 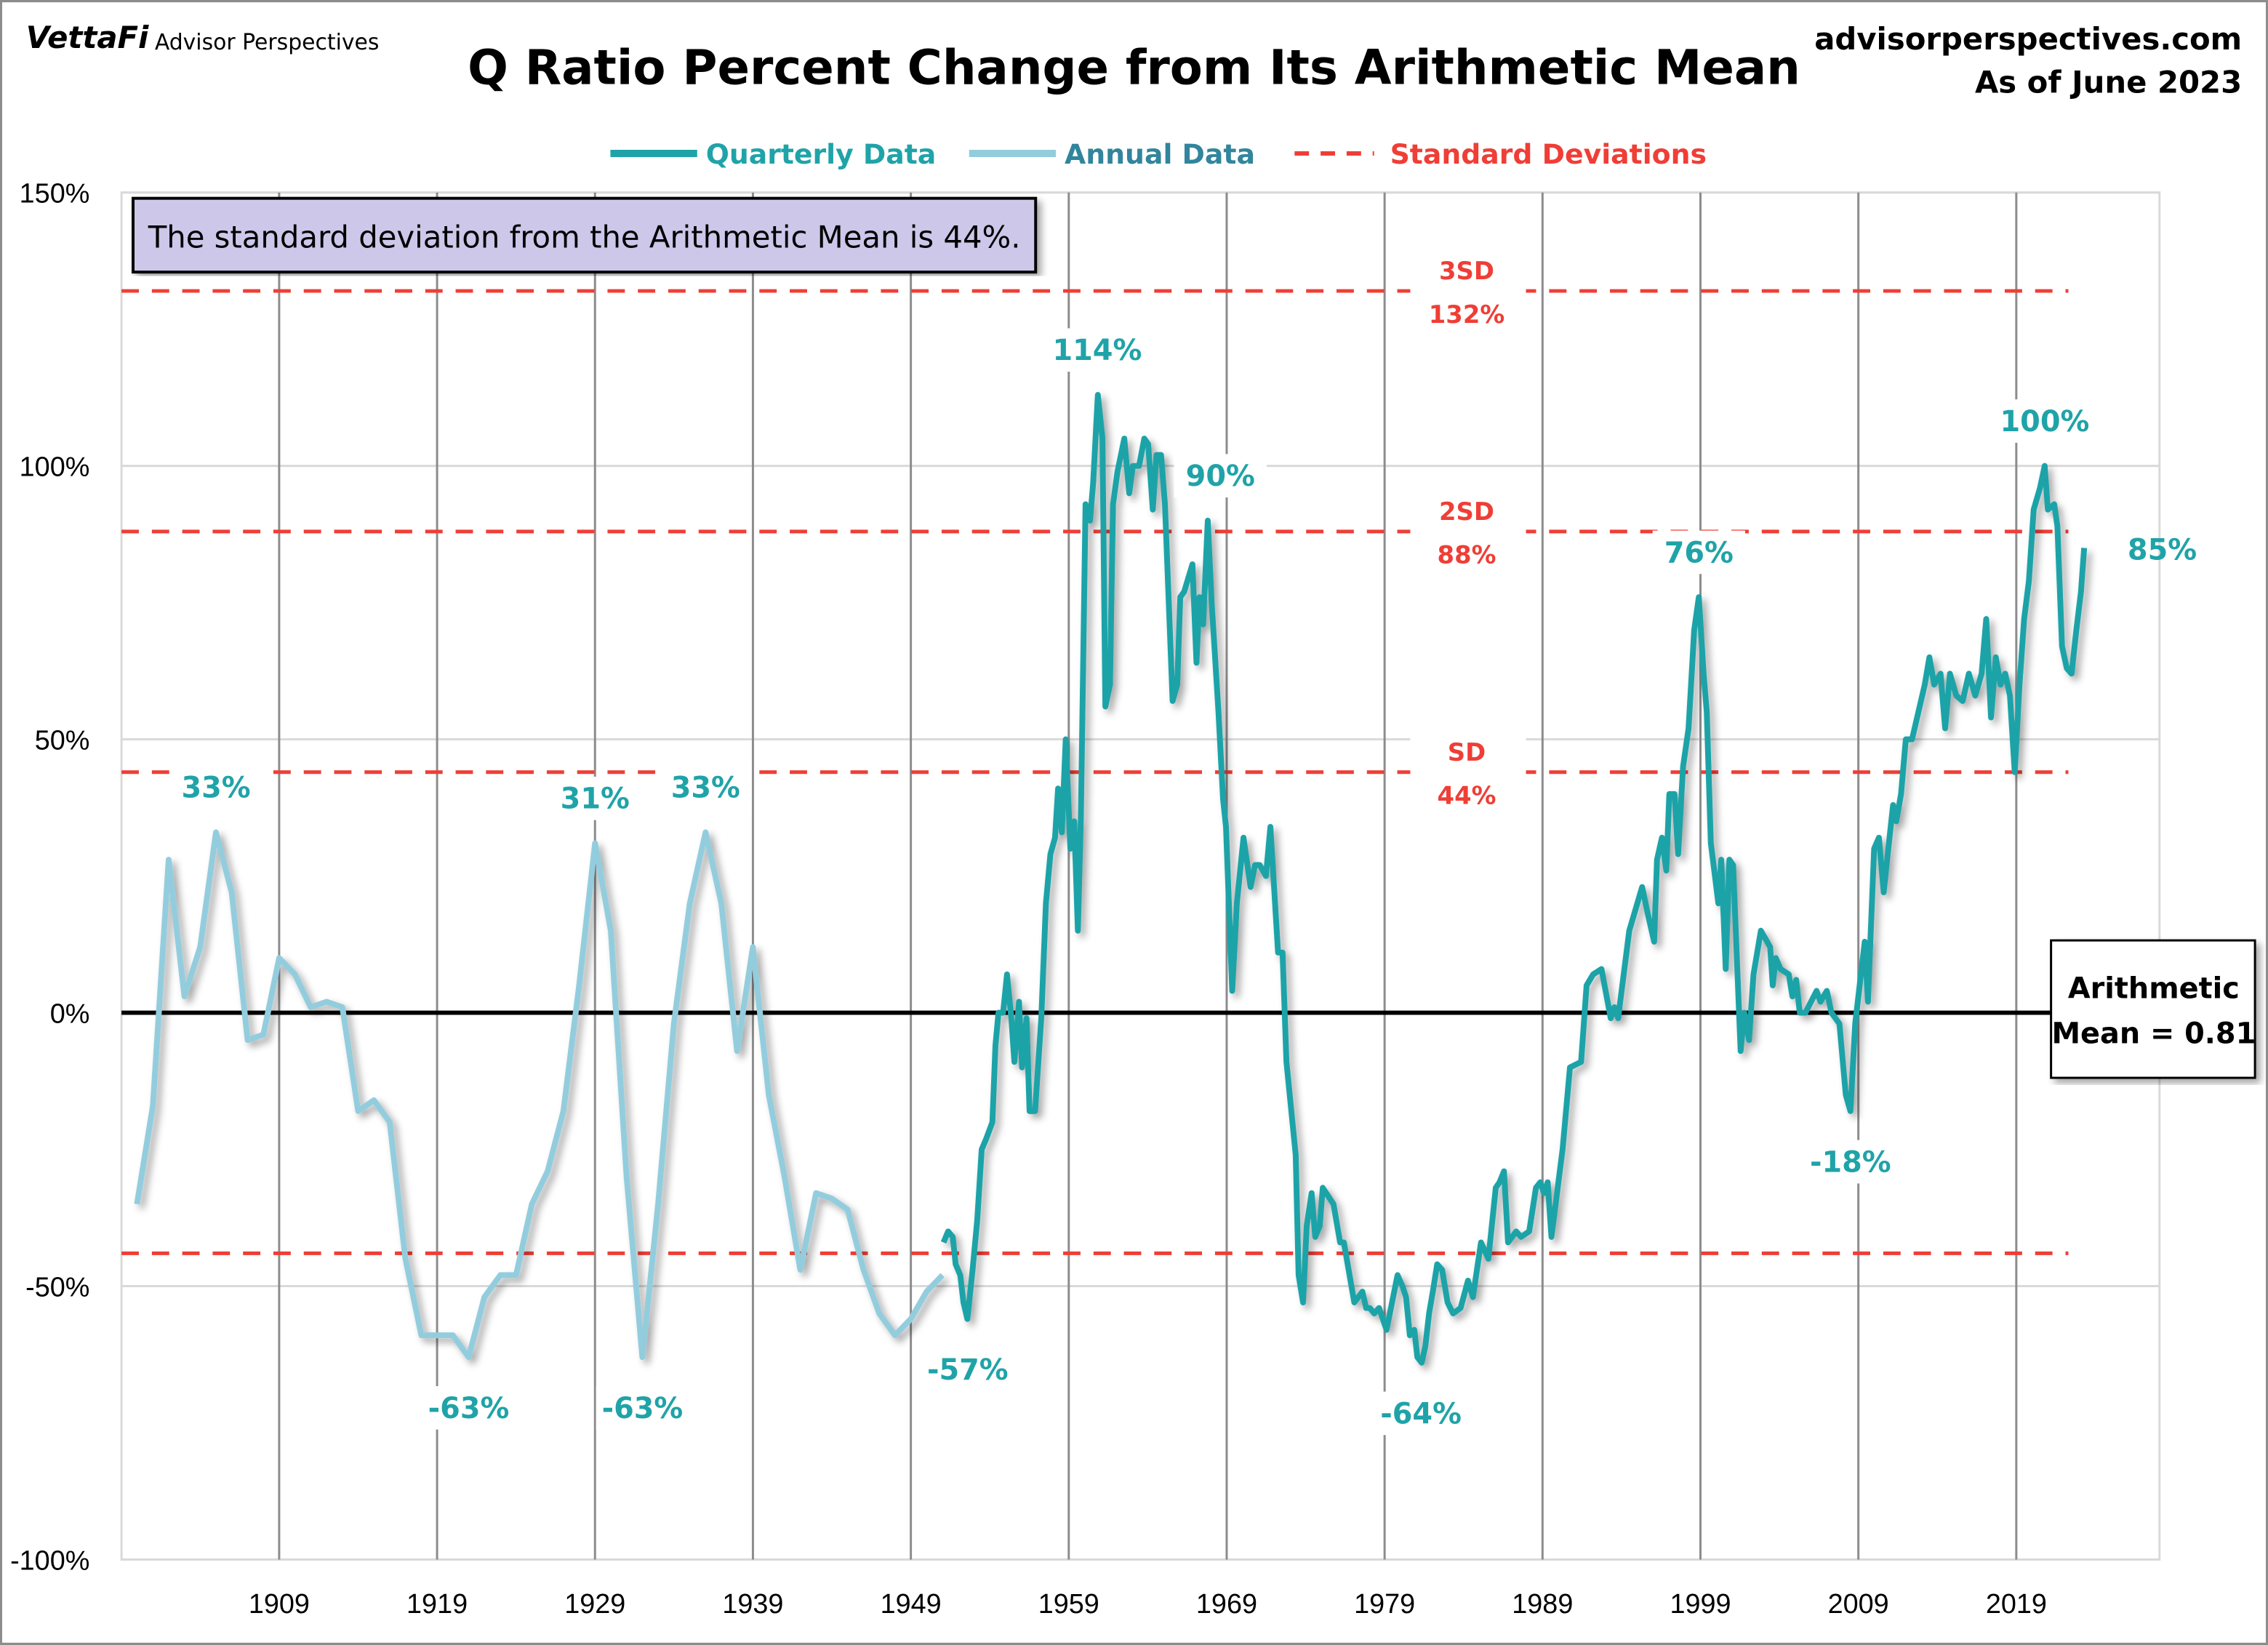 What do you see at coordinates (49, 1560) in the screenshot?
I see `y-tick-label: -100%` at bounding box center [49, 1560].